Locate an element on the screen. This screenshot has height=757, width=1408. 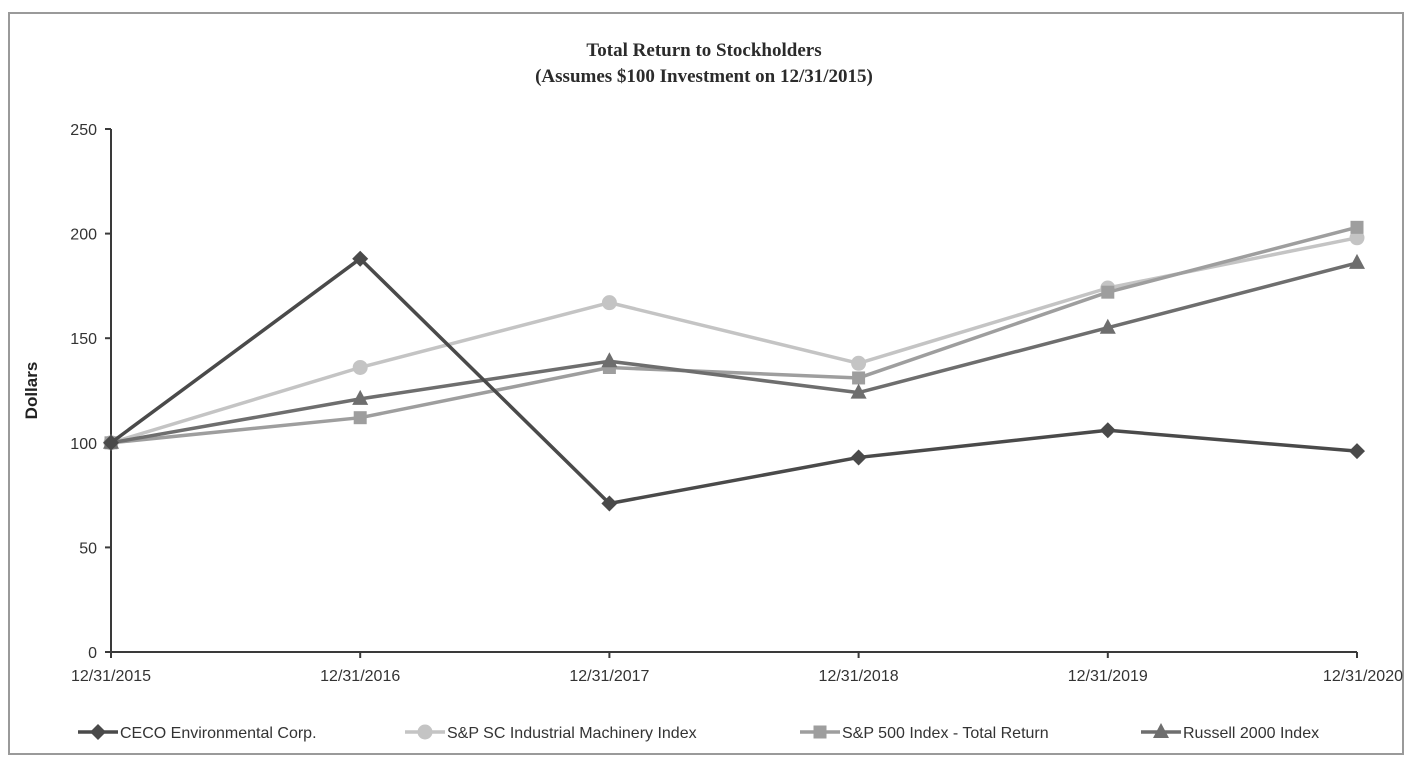
legend-label: Russell 2000 Index is located at coordinates (1251, 733).